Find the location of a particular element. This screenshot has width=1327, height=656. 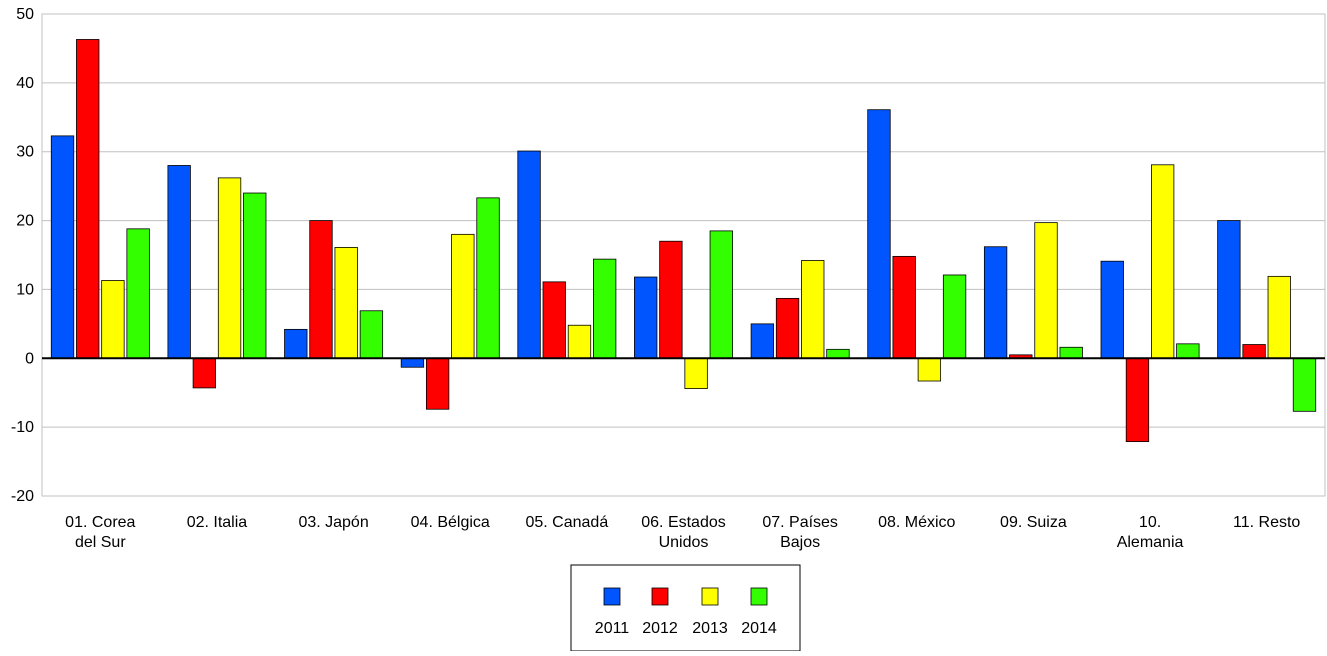

x-tick-label: 09. Suiza is located at coordinates (1033, 522).